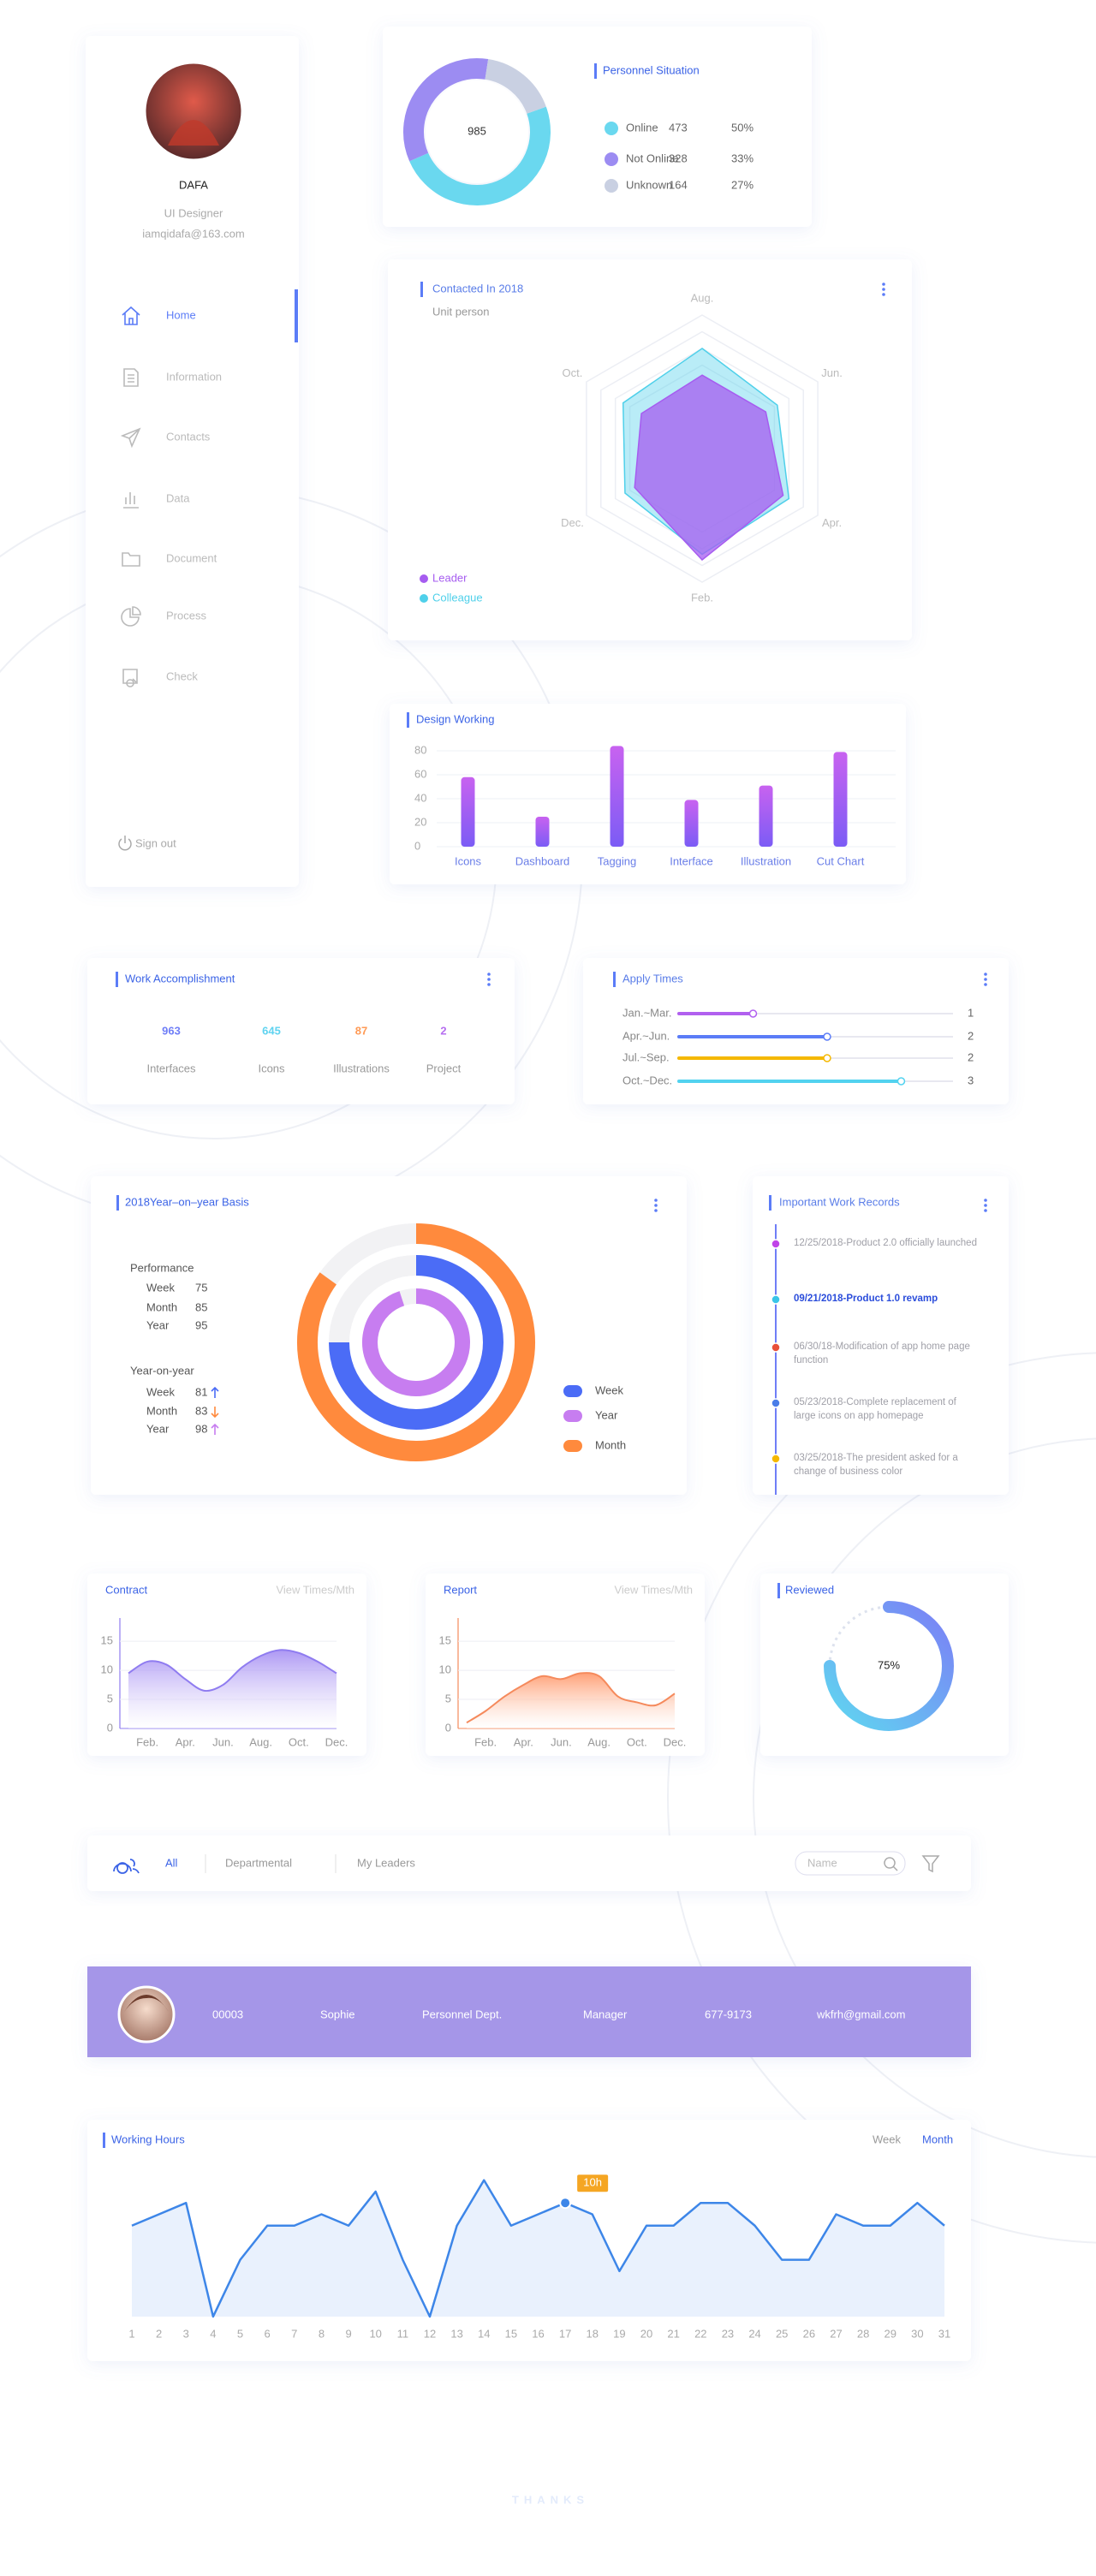  I want to click on sign-out: Sign out, so click(155, 842).